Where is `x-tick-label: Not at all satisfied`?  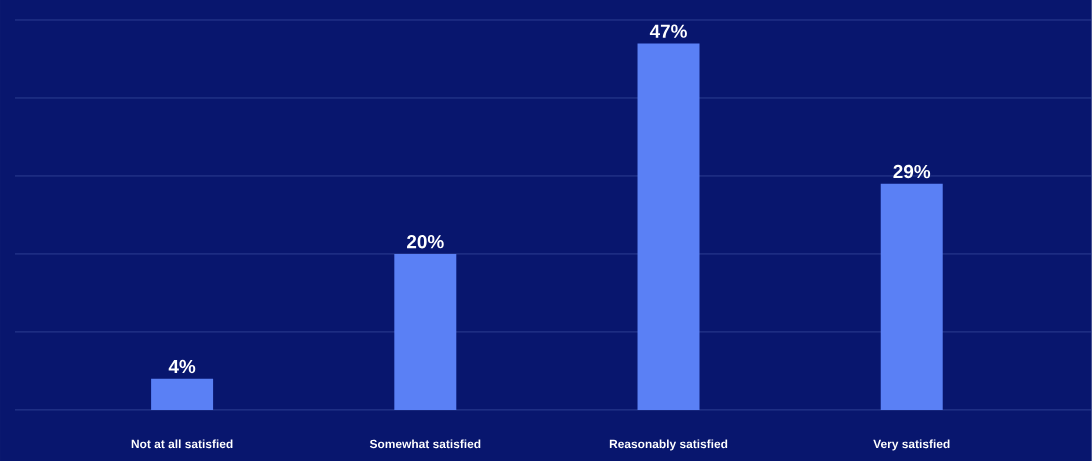
x-tick-label: Not at all satisfied is located at coordinates (182, 444).